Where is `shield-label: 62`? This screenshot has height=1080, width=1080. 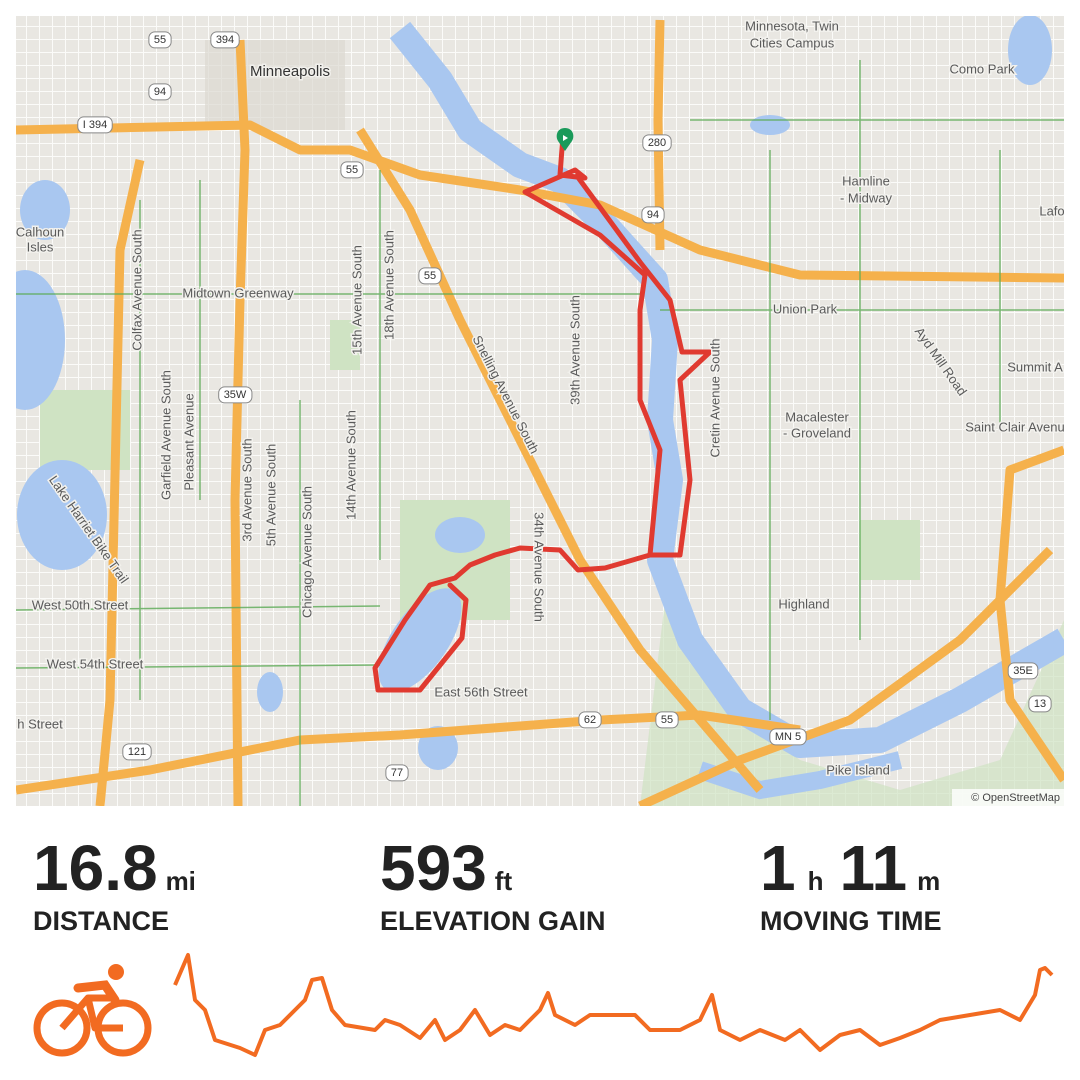
shield-label: 62 is located at coordinates (590, 720).